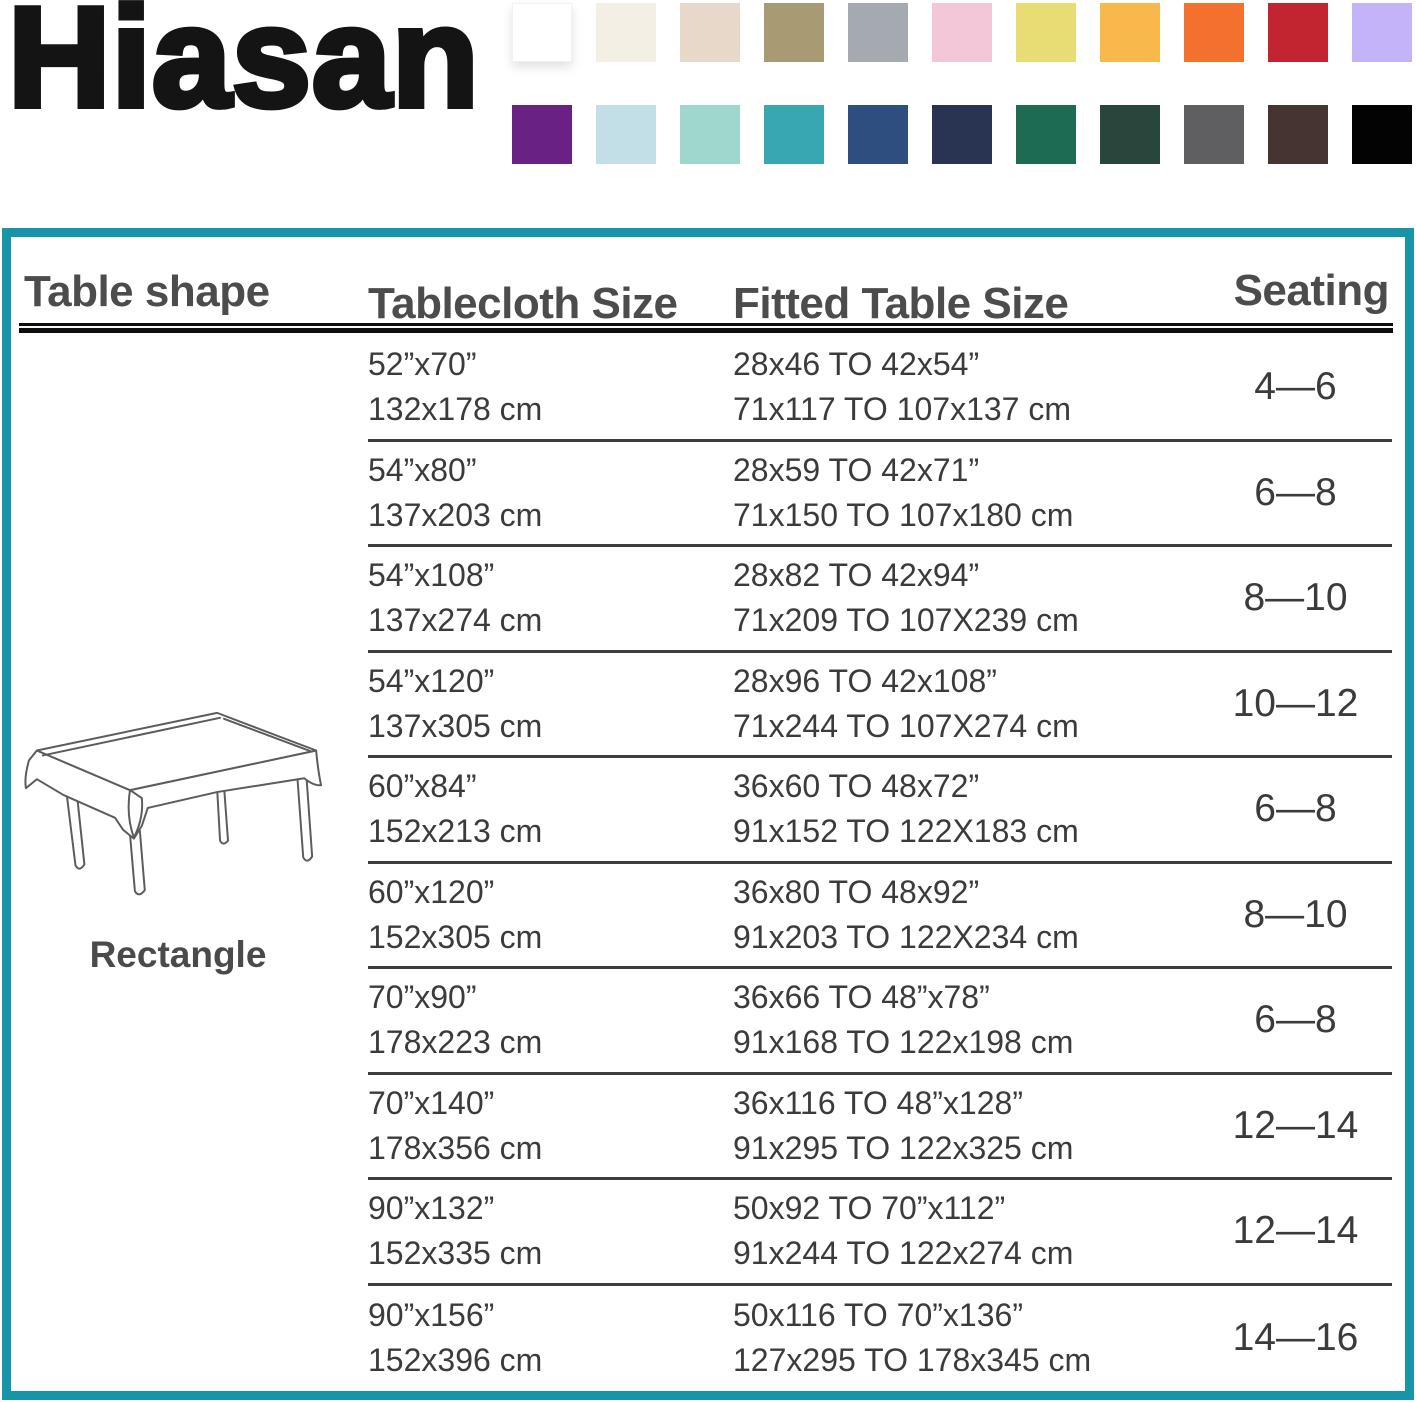 The width and height of the screenshot is (1416, 1402). I want to click on fitted-size-cm: 91x168 TO 122x198 cm, so click(903, 1042).